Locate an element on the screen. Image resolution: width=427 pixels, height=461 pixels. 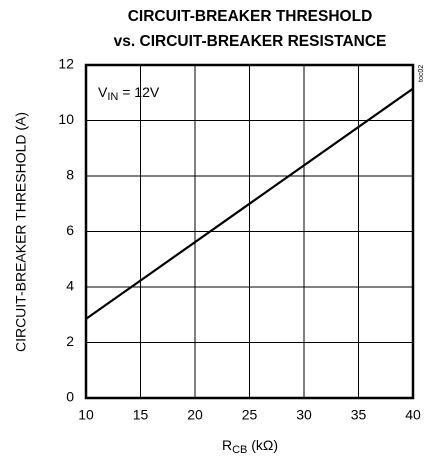
y-tick-label: 8 is located at coordinates (70, 175).